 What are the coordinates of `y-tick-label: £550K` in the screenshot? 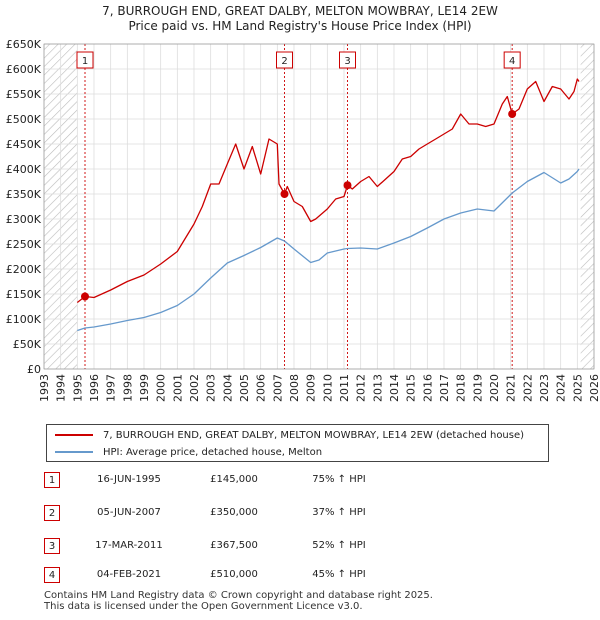 It's located at (24, 94).